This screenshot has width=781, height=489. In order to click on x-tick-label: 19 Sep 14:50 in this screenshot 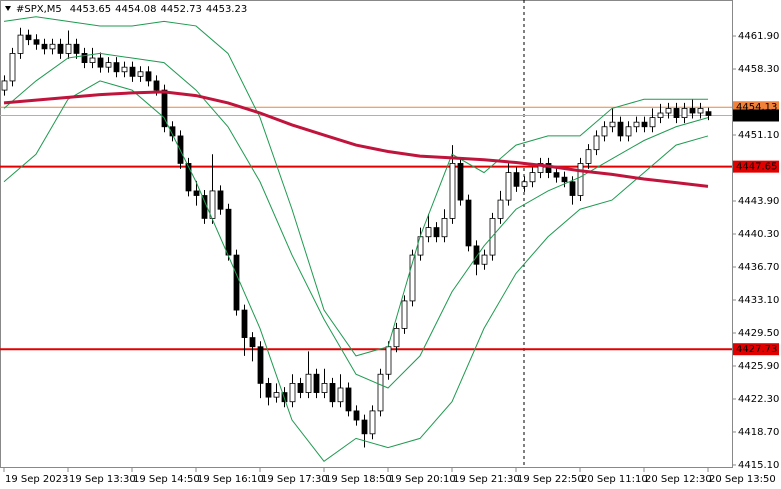, I will do `click(166, 479)`.